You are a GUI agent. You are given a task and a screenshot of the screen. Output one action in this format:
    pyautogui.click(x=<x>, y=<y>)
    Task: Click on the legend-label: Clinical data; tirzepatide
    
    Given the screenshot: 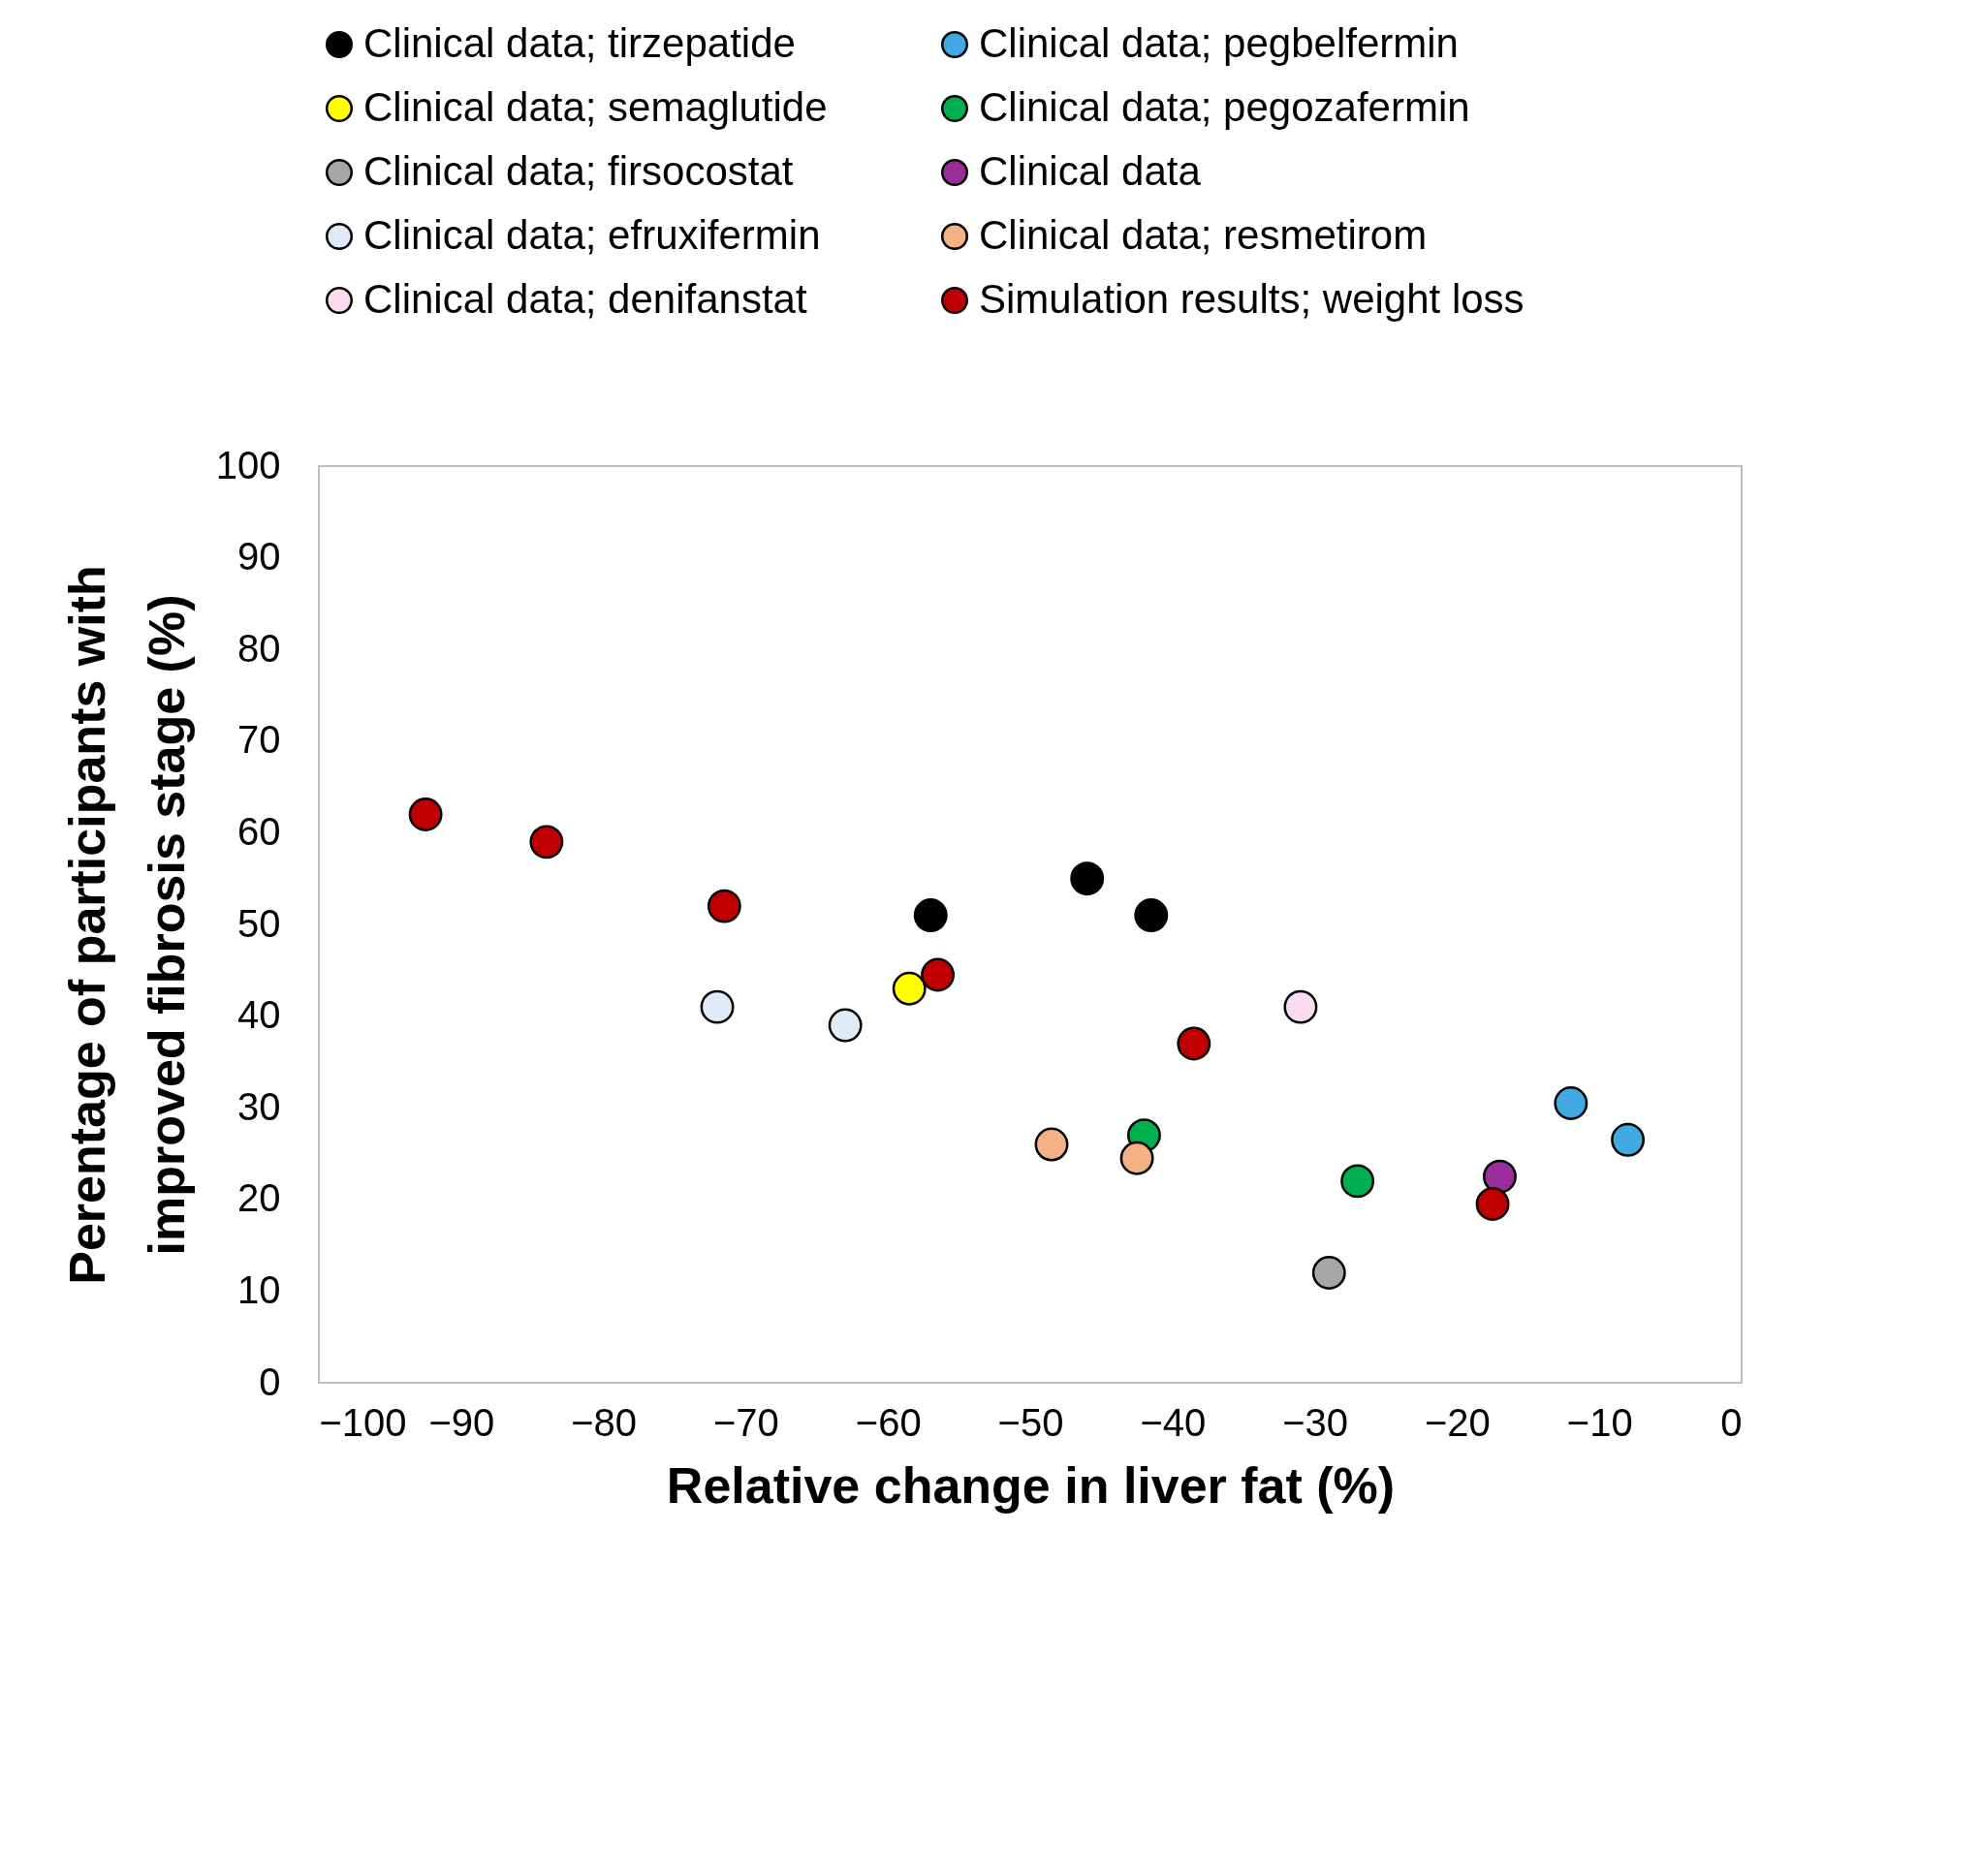 What is the action you would take?
    pyautogui.click(x=579, y=43)
    